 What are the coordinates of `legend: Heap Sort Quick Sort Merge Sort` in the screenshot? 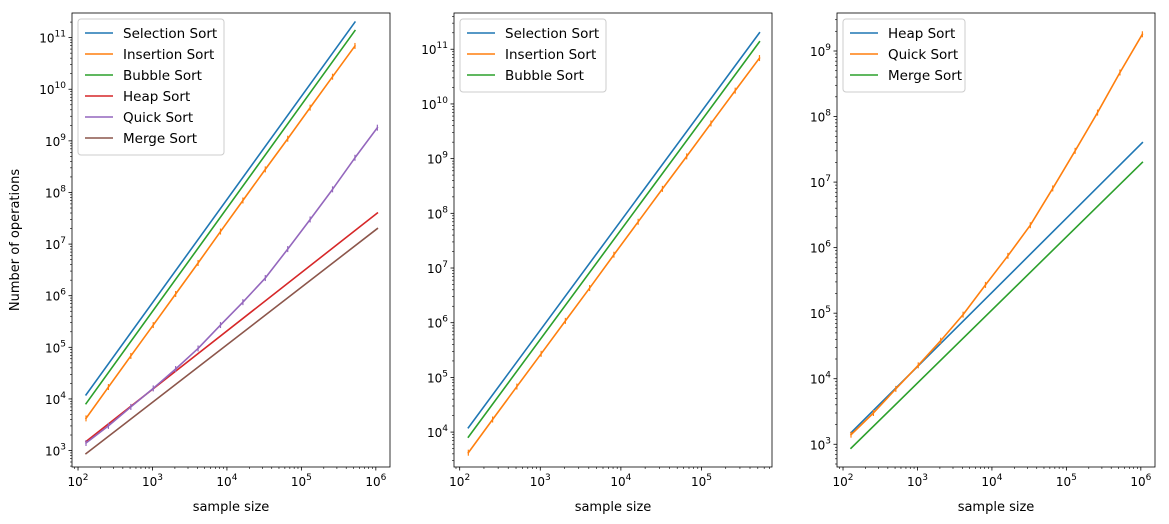 It's located at (904, 55).